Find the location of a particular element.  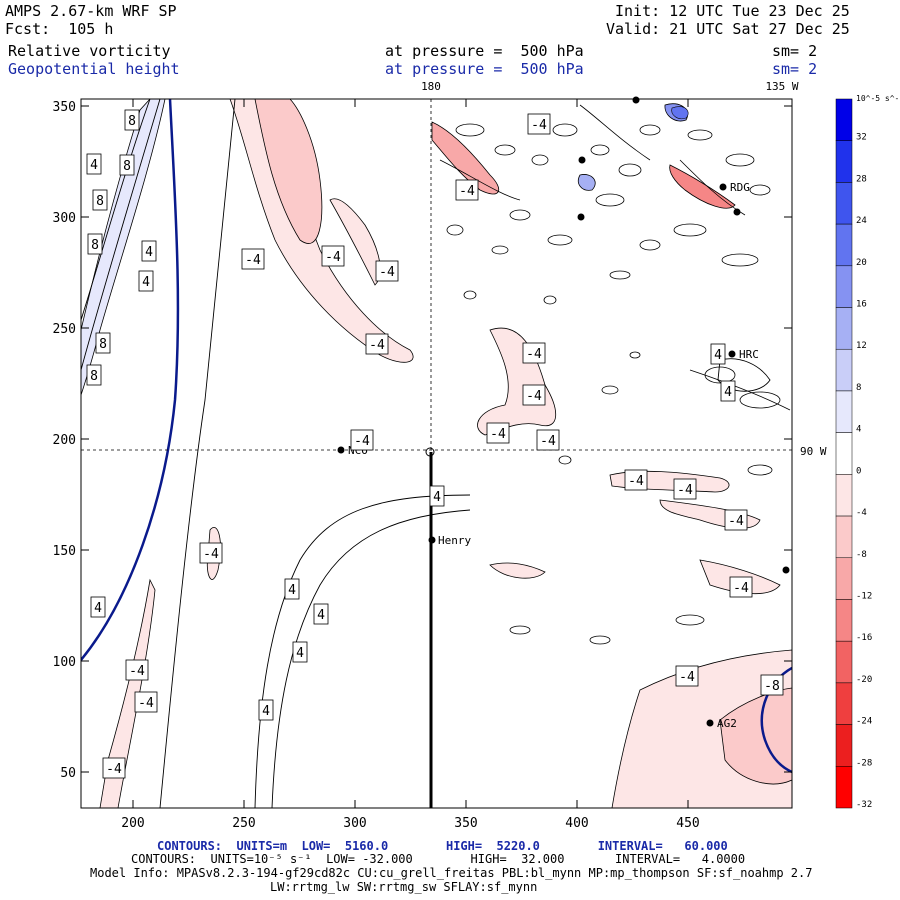

init-time: Init: 12 UTC Tue 23 Dec 25 is located at coordinates (732, 11).